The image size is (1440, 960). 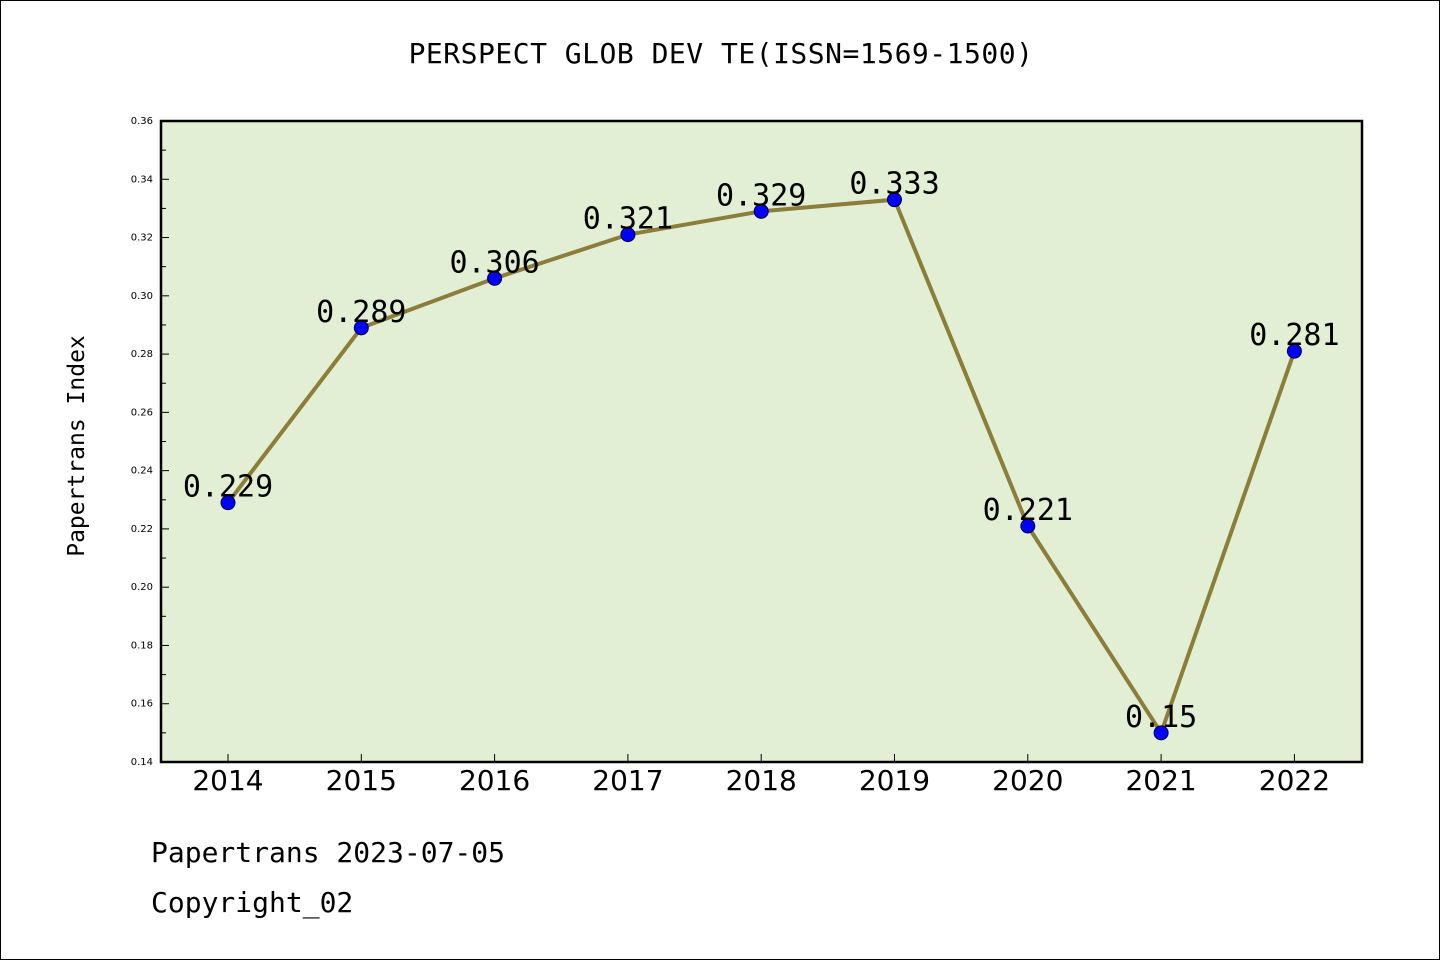 What do you see at coordinates (761, 195) in the screenshot?
I see `data-label: 0.329` at bounding box center [761, 195].